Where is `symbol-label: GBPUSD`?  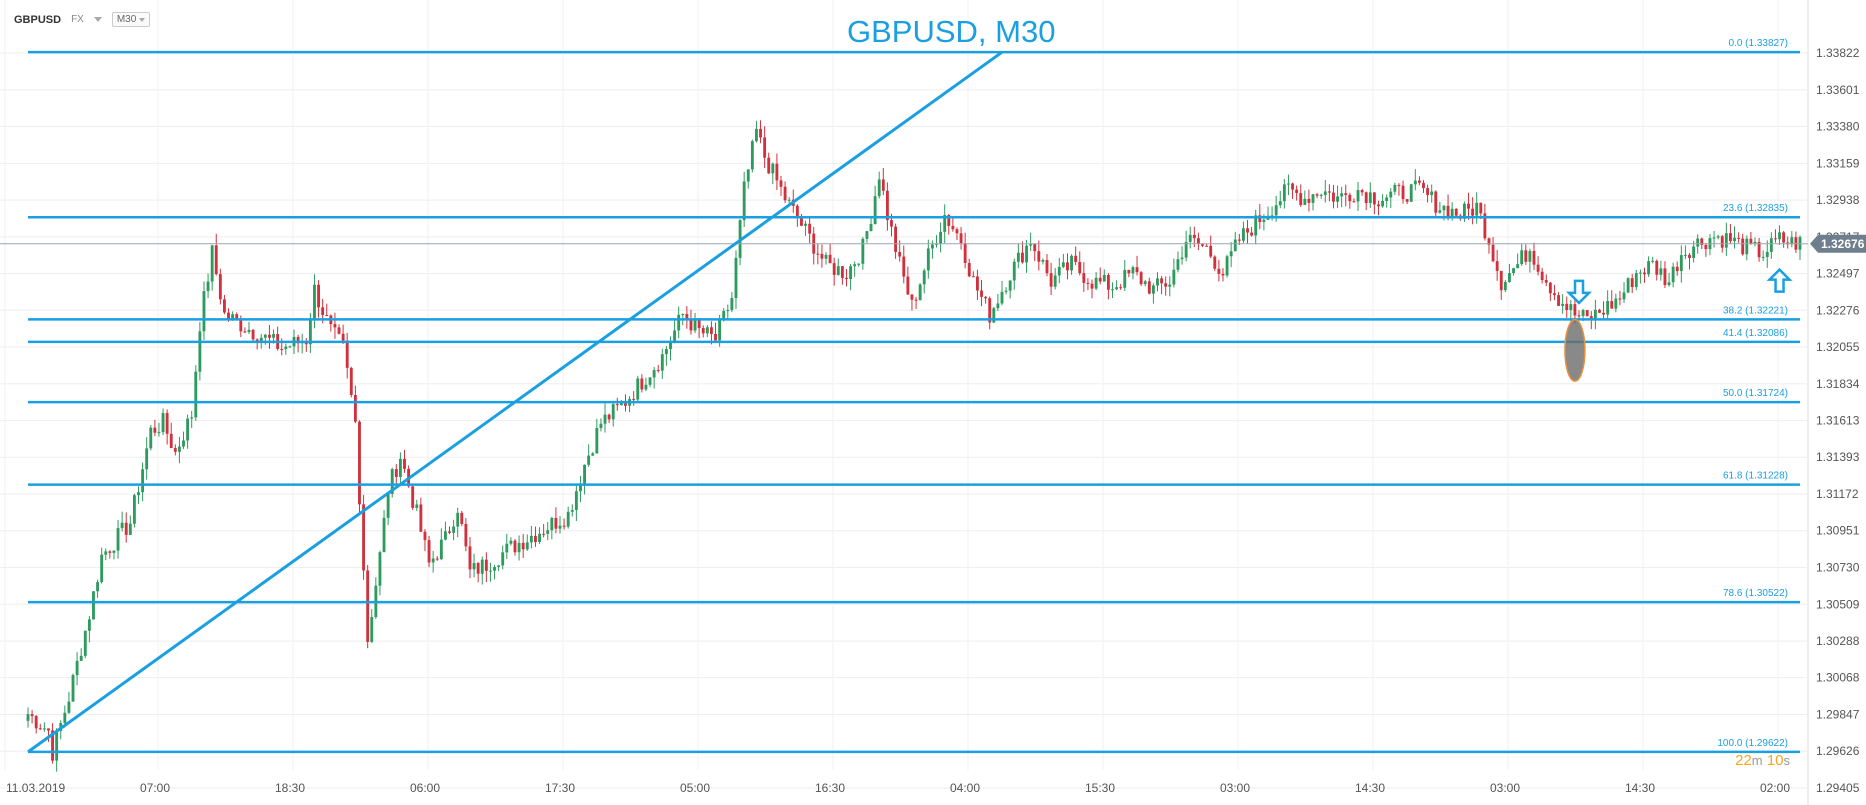 symbol-label: GBPUSD is located at coordinates (38, 19).